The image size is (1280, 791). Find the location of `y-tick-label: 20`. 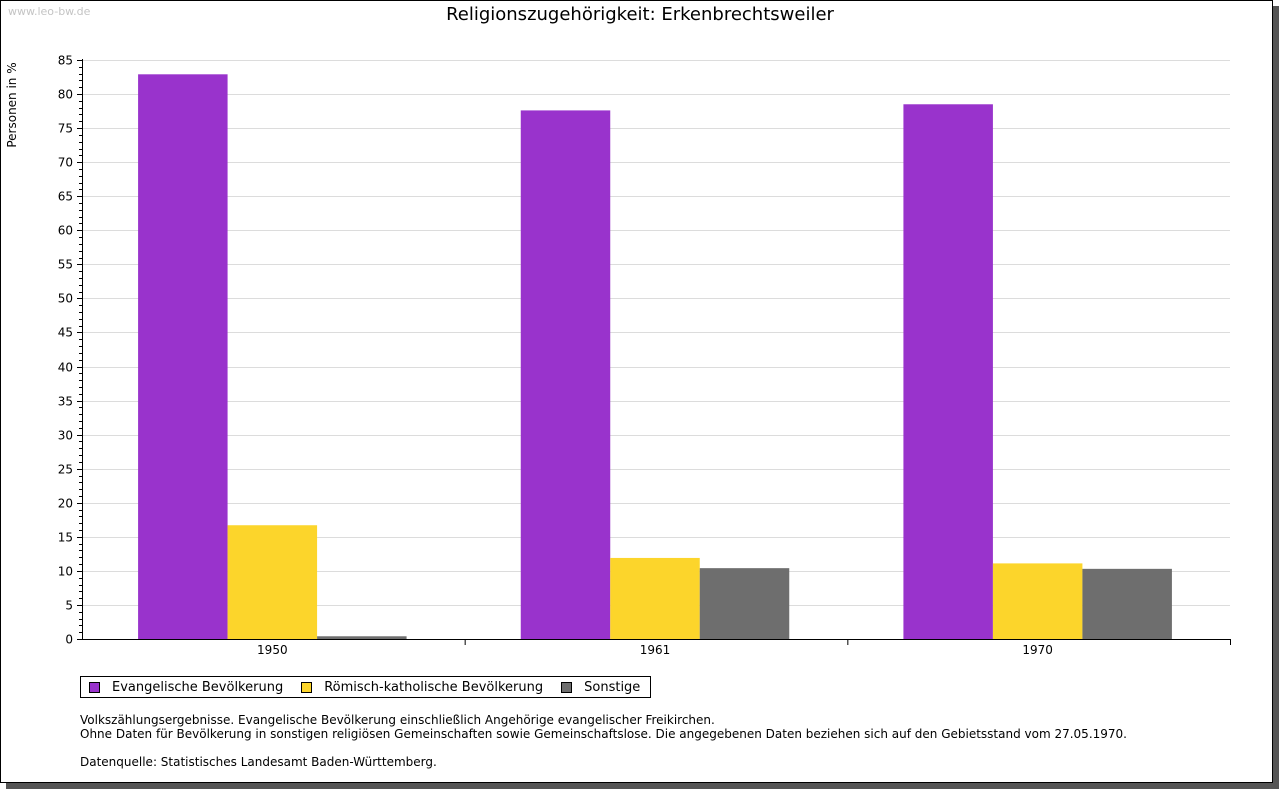

y-tick-label: 20 is located at coordinates (65, 504).